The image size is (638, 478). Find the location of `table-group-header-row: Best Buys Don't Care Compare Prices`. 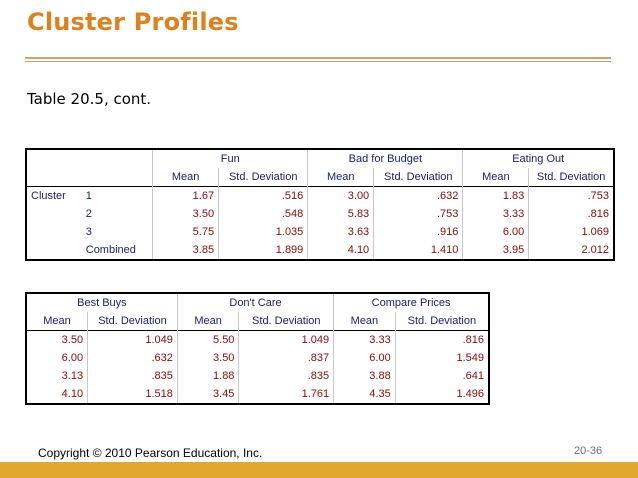

table-group-header-row: Best Buys Don't Care Compare Prices is located at coordinates (257, 302).